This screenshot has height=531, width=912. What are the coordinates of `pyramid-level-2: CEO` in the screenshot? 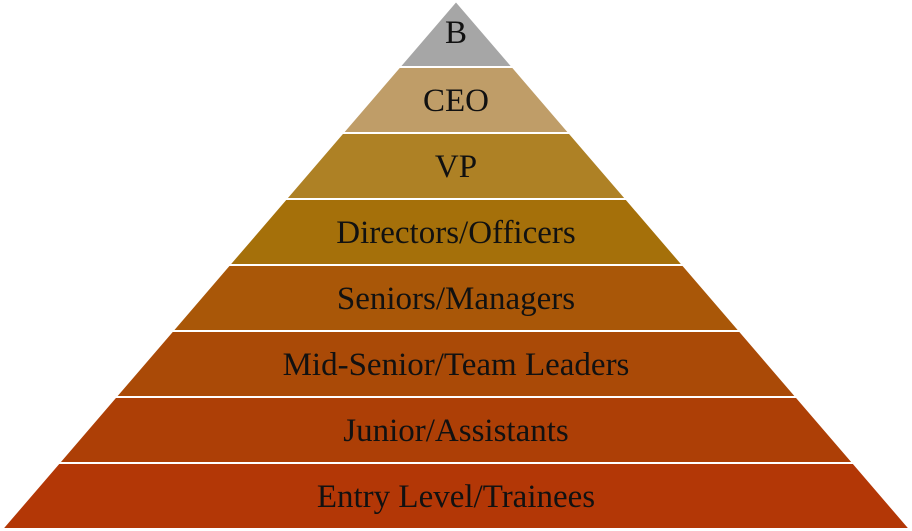 It's located at (456, 100).